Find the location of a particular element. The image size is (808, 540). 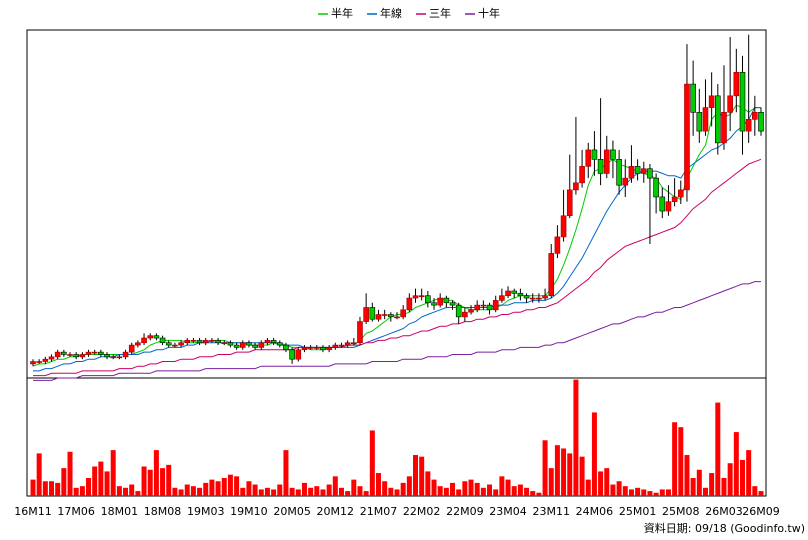

legend-label: 三年 is located at coordinates (440, 13).